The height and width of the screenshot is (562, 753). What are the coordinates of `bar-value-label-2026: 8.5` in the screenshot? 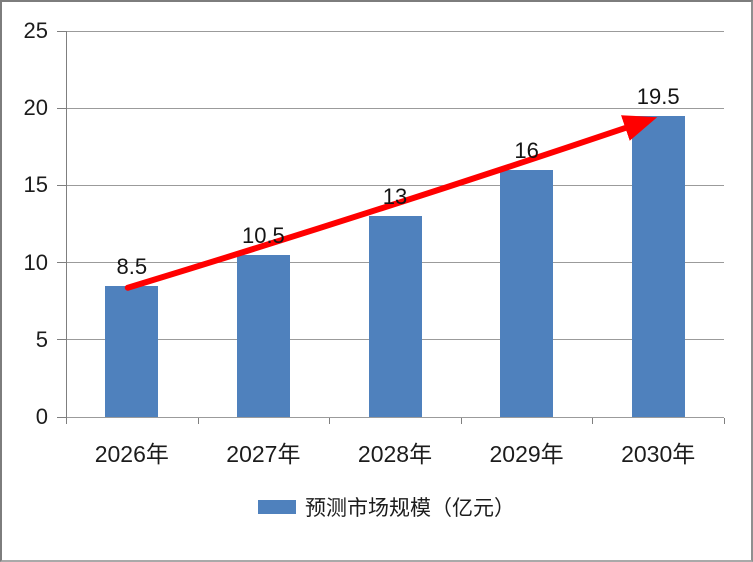 It's located at (132, 266).